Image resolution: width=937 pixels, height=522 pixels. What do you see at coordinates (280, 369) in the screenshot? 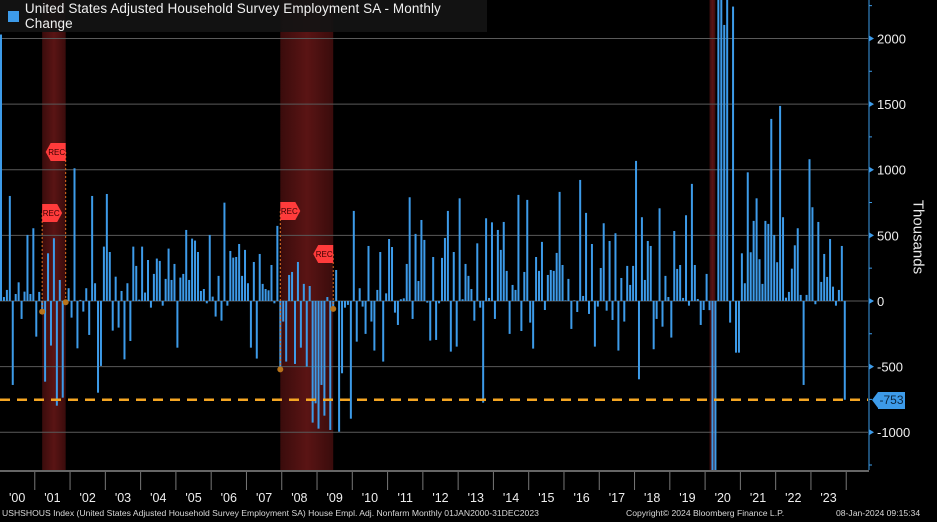
I see `recession-start-dot` at bounding box center [280, 369].